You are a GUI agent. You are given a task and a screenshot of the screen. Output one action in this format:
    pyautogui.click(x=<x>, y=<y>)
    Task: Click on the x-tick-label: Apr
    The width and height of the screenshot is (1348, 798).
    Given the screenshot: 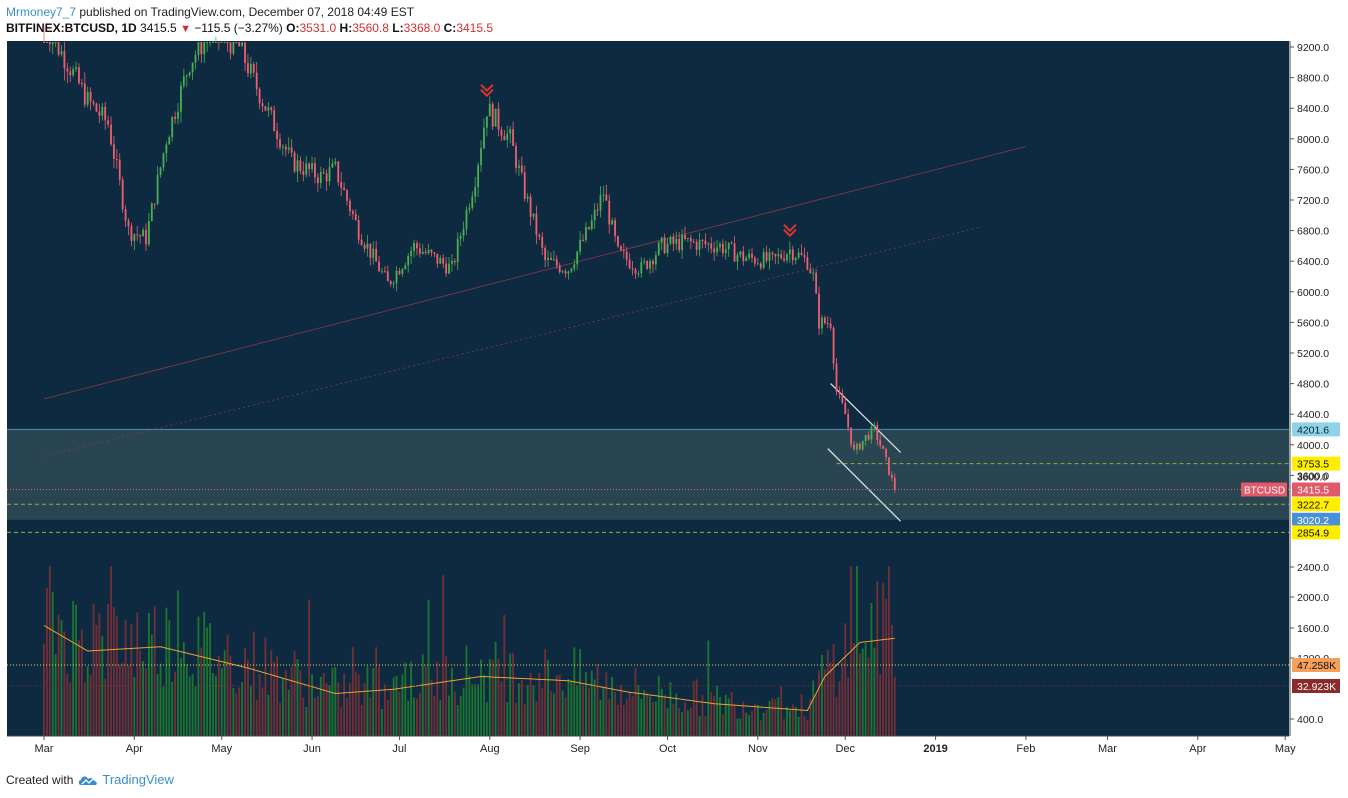 What is the action you would take?
    pyautogui.click(x=1197, y=749)
    